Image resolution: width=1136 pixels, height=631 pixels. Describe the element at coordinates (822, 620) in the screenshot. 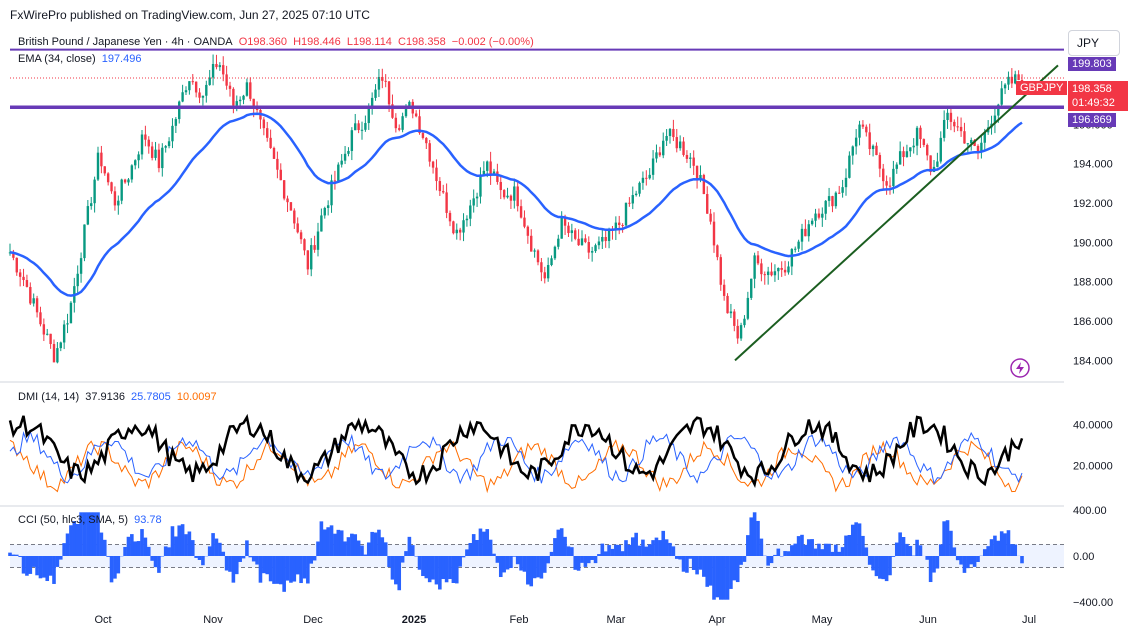

I see `time-tick-label: May` at that location.